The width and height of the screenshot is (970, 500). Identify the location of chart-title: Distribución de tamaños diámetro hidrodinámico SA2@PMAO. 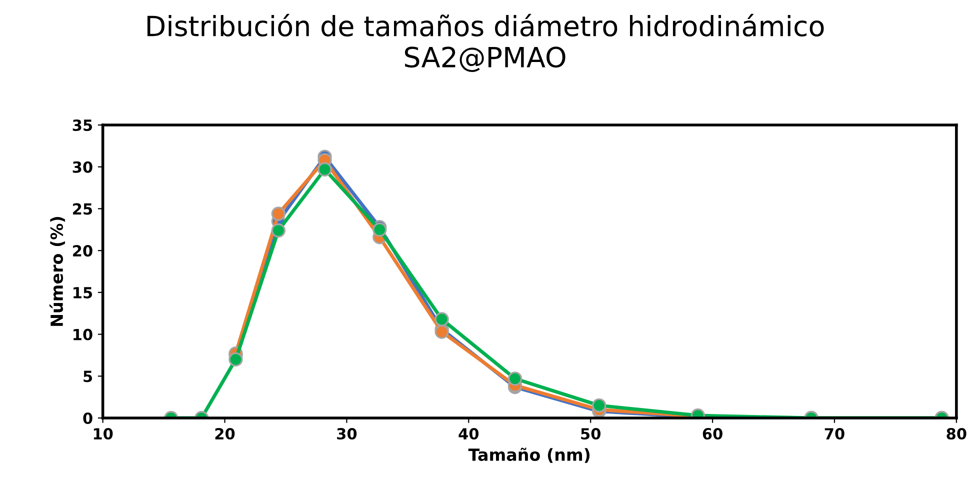
(485, 43).